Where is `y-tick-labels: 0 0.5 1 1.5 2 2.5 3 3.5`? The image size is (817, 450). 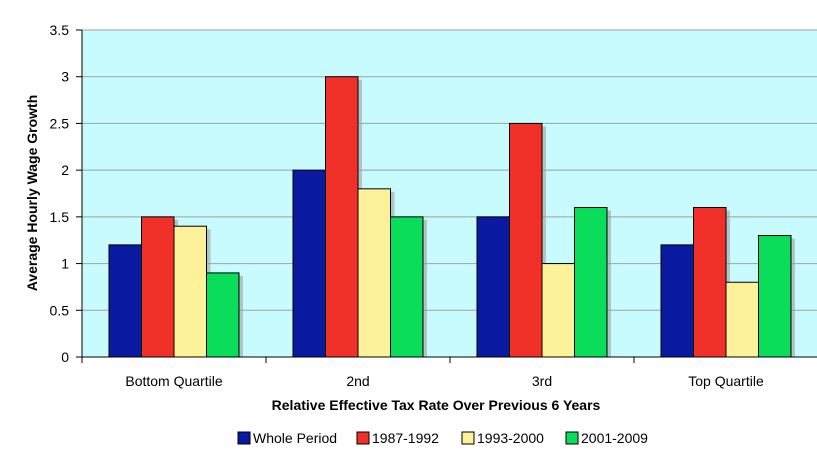
y-tick-labels: 0 0.5 1 1.5 2 2.5 3 3.5 is located at coordinates (66, 193).